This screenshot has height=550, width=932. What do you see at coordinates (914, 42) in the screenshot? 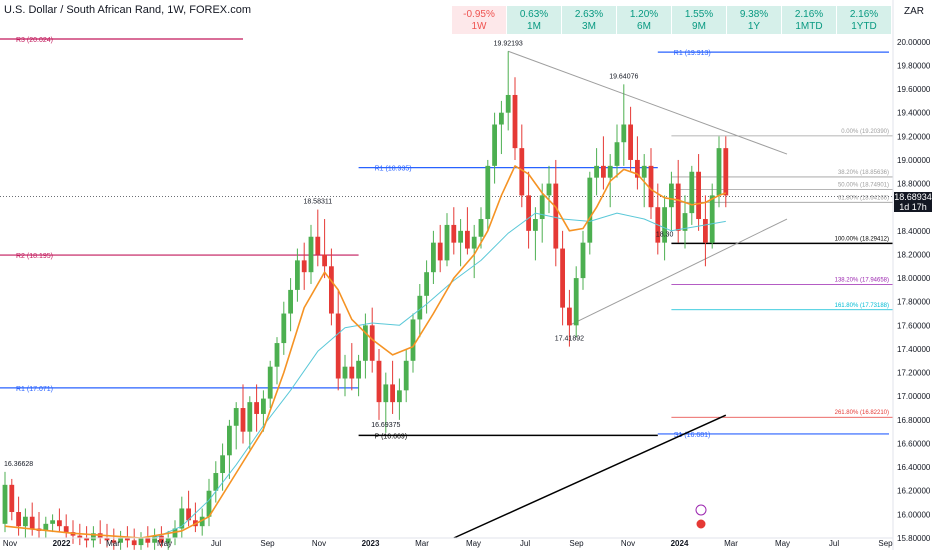
I see `y-tick-label: 20.00000` at bounding box center [914, 42].